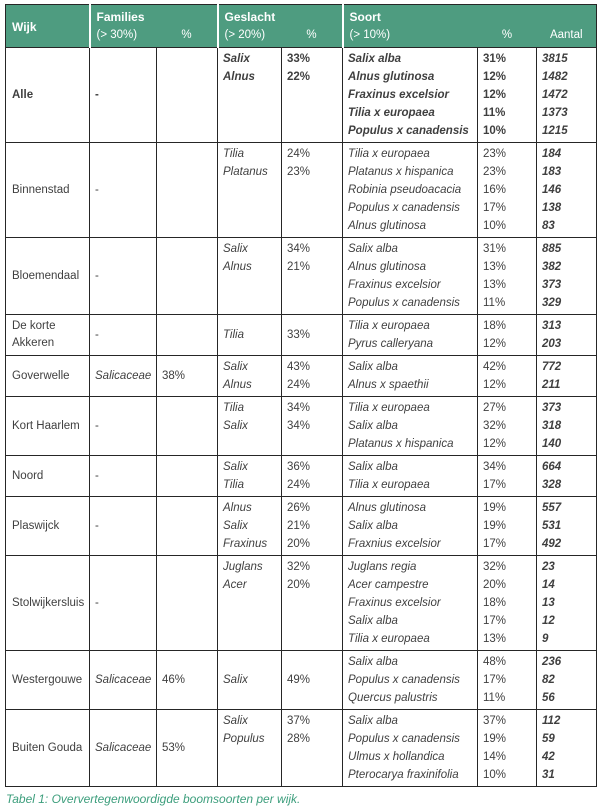  I want to click on genus-pct-cell: 24% 23%, so click(312, 190).